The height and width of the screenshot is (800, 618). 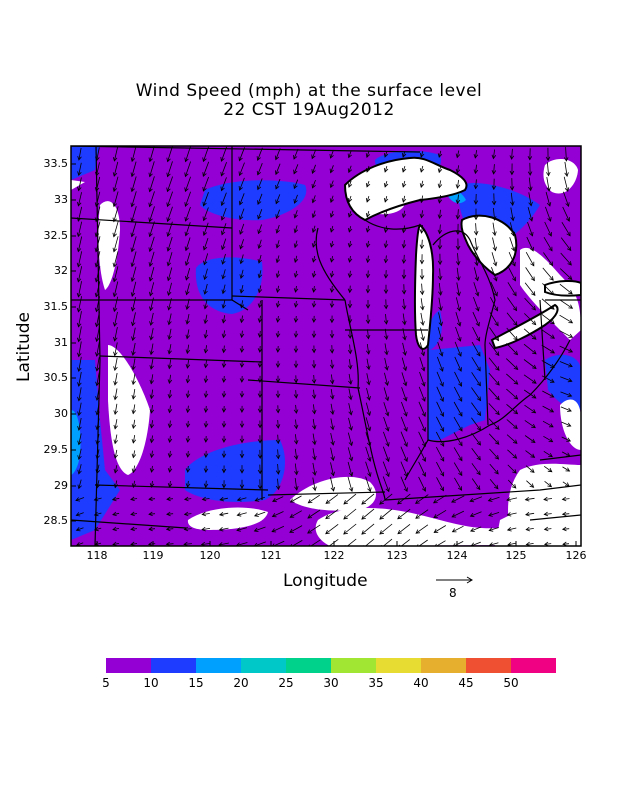 I want to click on x-tick-label: 118, so click(x=97, y=555).